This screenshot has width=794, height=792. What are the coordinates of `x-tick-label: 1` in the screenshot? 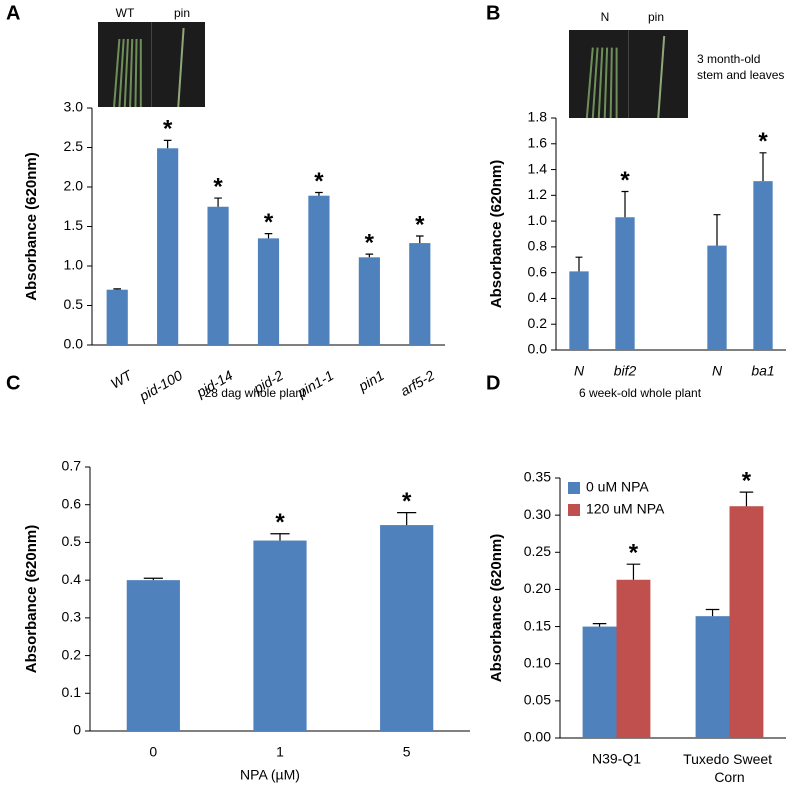 It's located at (280, 752).